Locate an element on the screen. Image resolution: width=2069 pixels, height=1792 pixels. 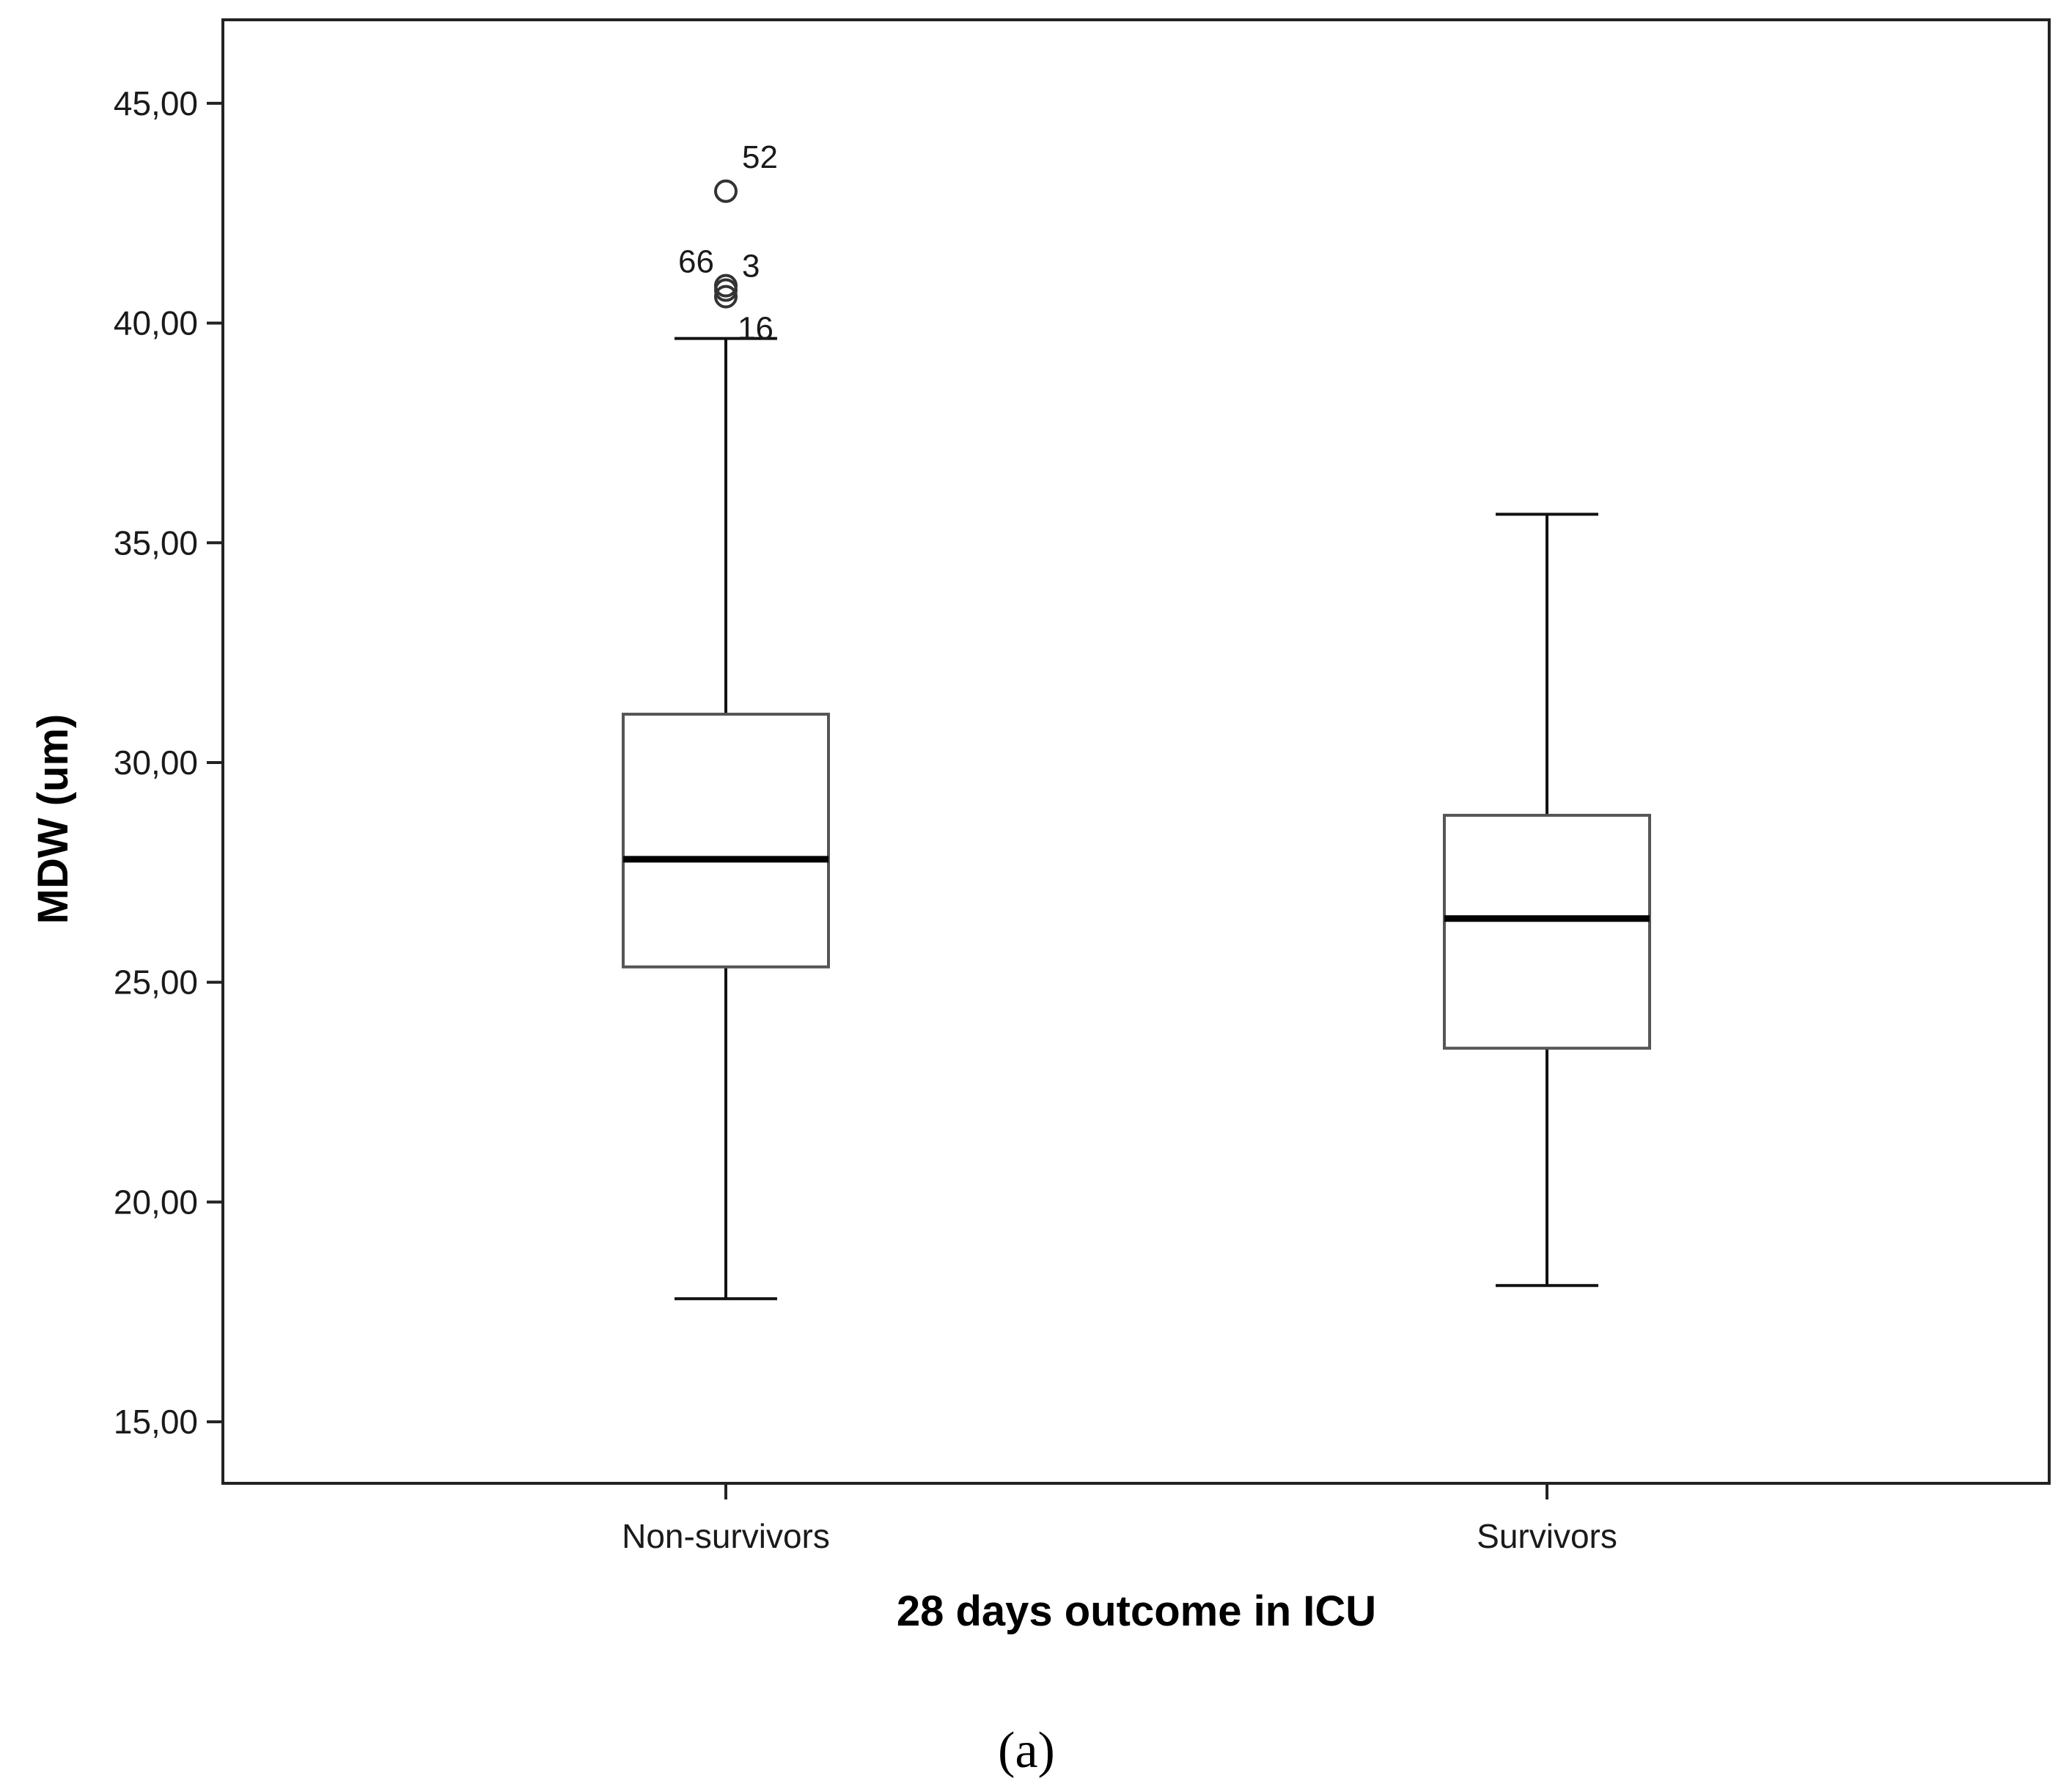
x-tick-label: Non-survivors is located at coordinates (726, 1536).